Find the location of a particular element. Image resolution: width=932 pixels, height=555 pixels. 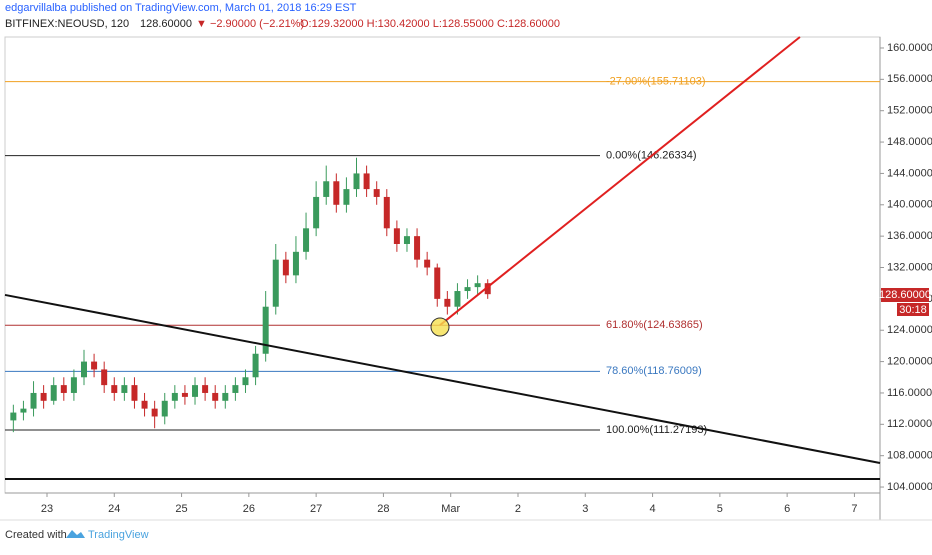

y-tick-label: 136.00000 is located at coordinates (909, 236).